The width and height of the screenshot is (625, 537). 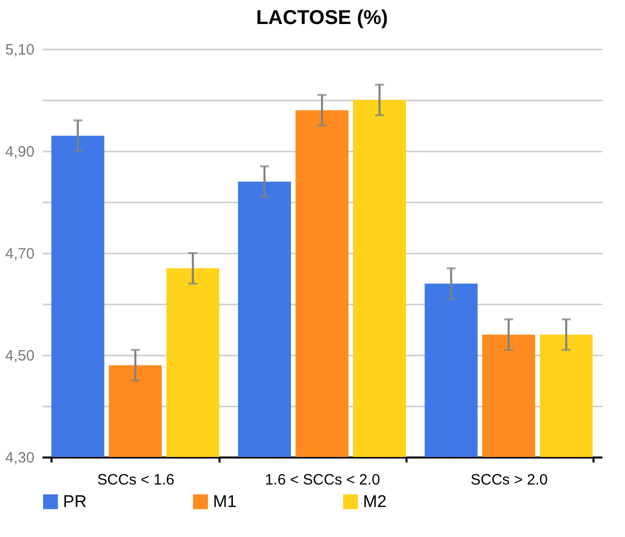 What do you see at coordinates (75, 501) in the screenshot?
I see `legend-label: PR` at bounding box center [75, 501].